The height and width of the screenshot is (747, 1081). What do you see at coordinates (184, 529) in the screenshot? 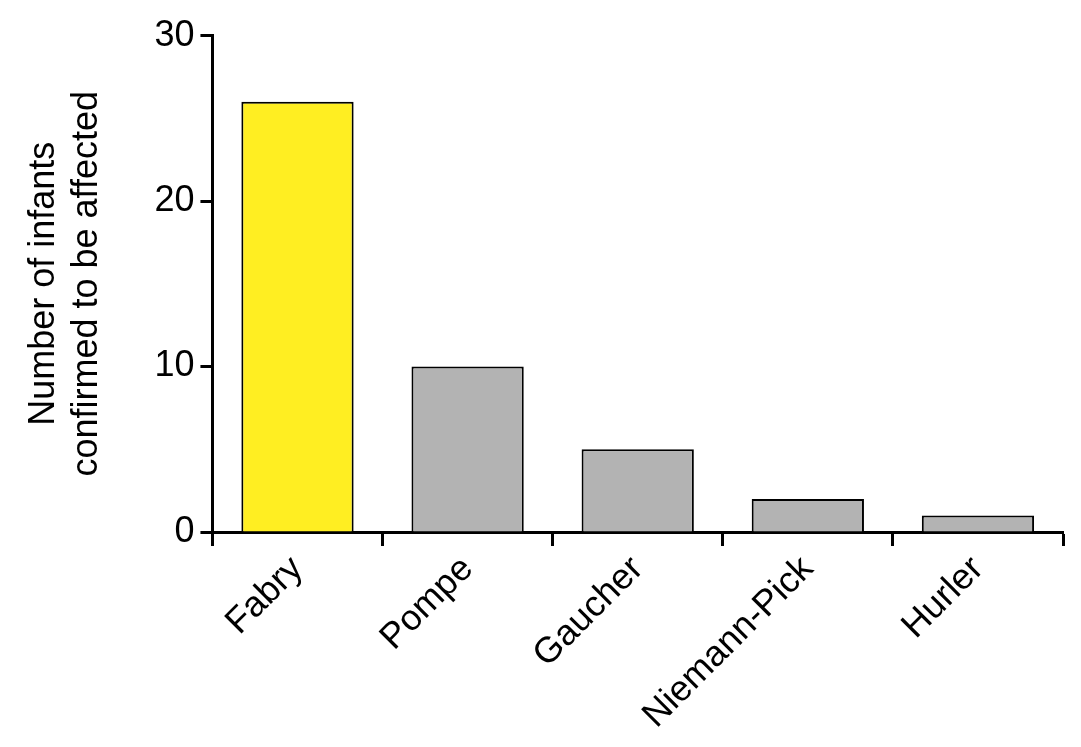
I see `y-tick-label: 0` at bounding box center [184, 529].